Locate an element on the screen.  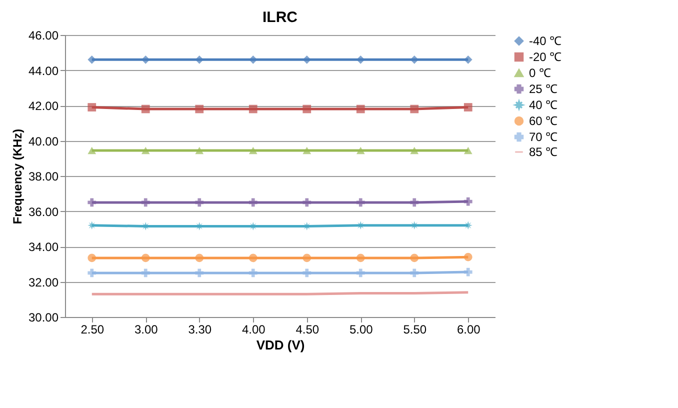
legend-label: 25 ℃ is located at coordinates (543, 89).